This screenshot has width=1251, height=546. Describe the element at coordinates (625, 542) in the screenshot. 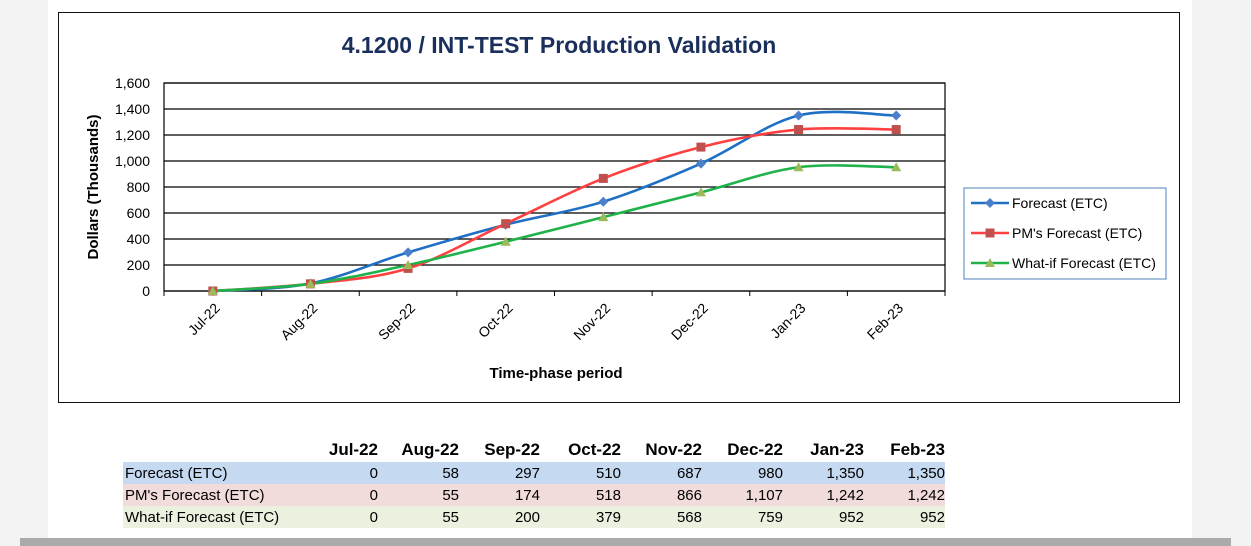

I see `horizontal-scrollbar` at that location.